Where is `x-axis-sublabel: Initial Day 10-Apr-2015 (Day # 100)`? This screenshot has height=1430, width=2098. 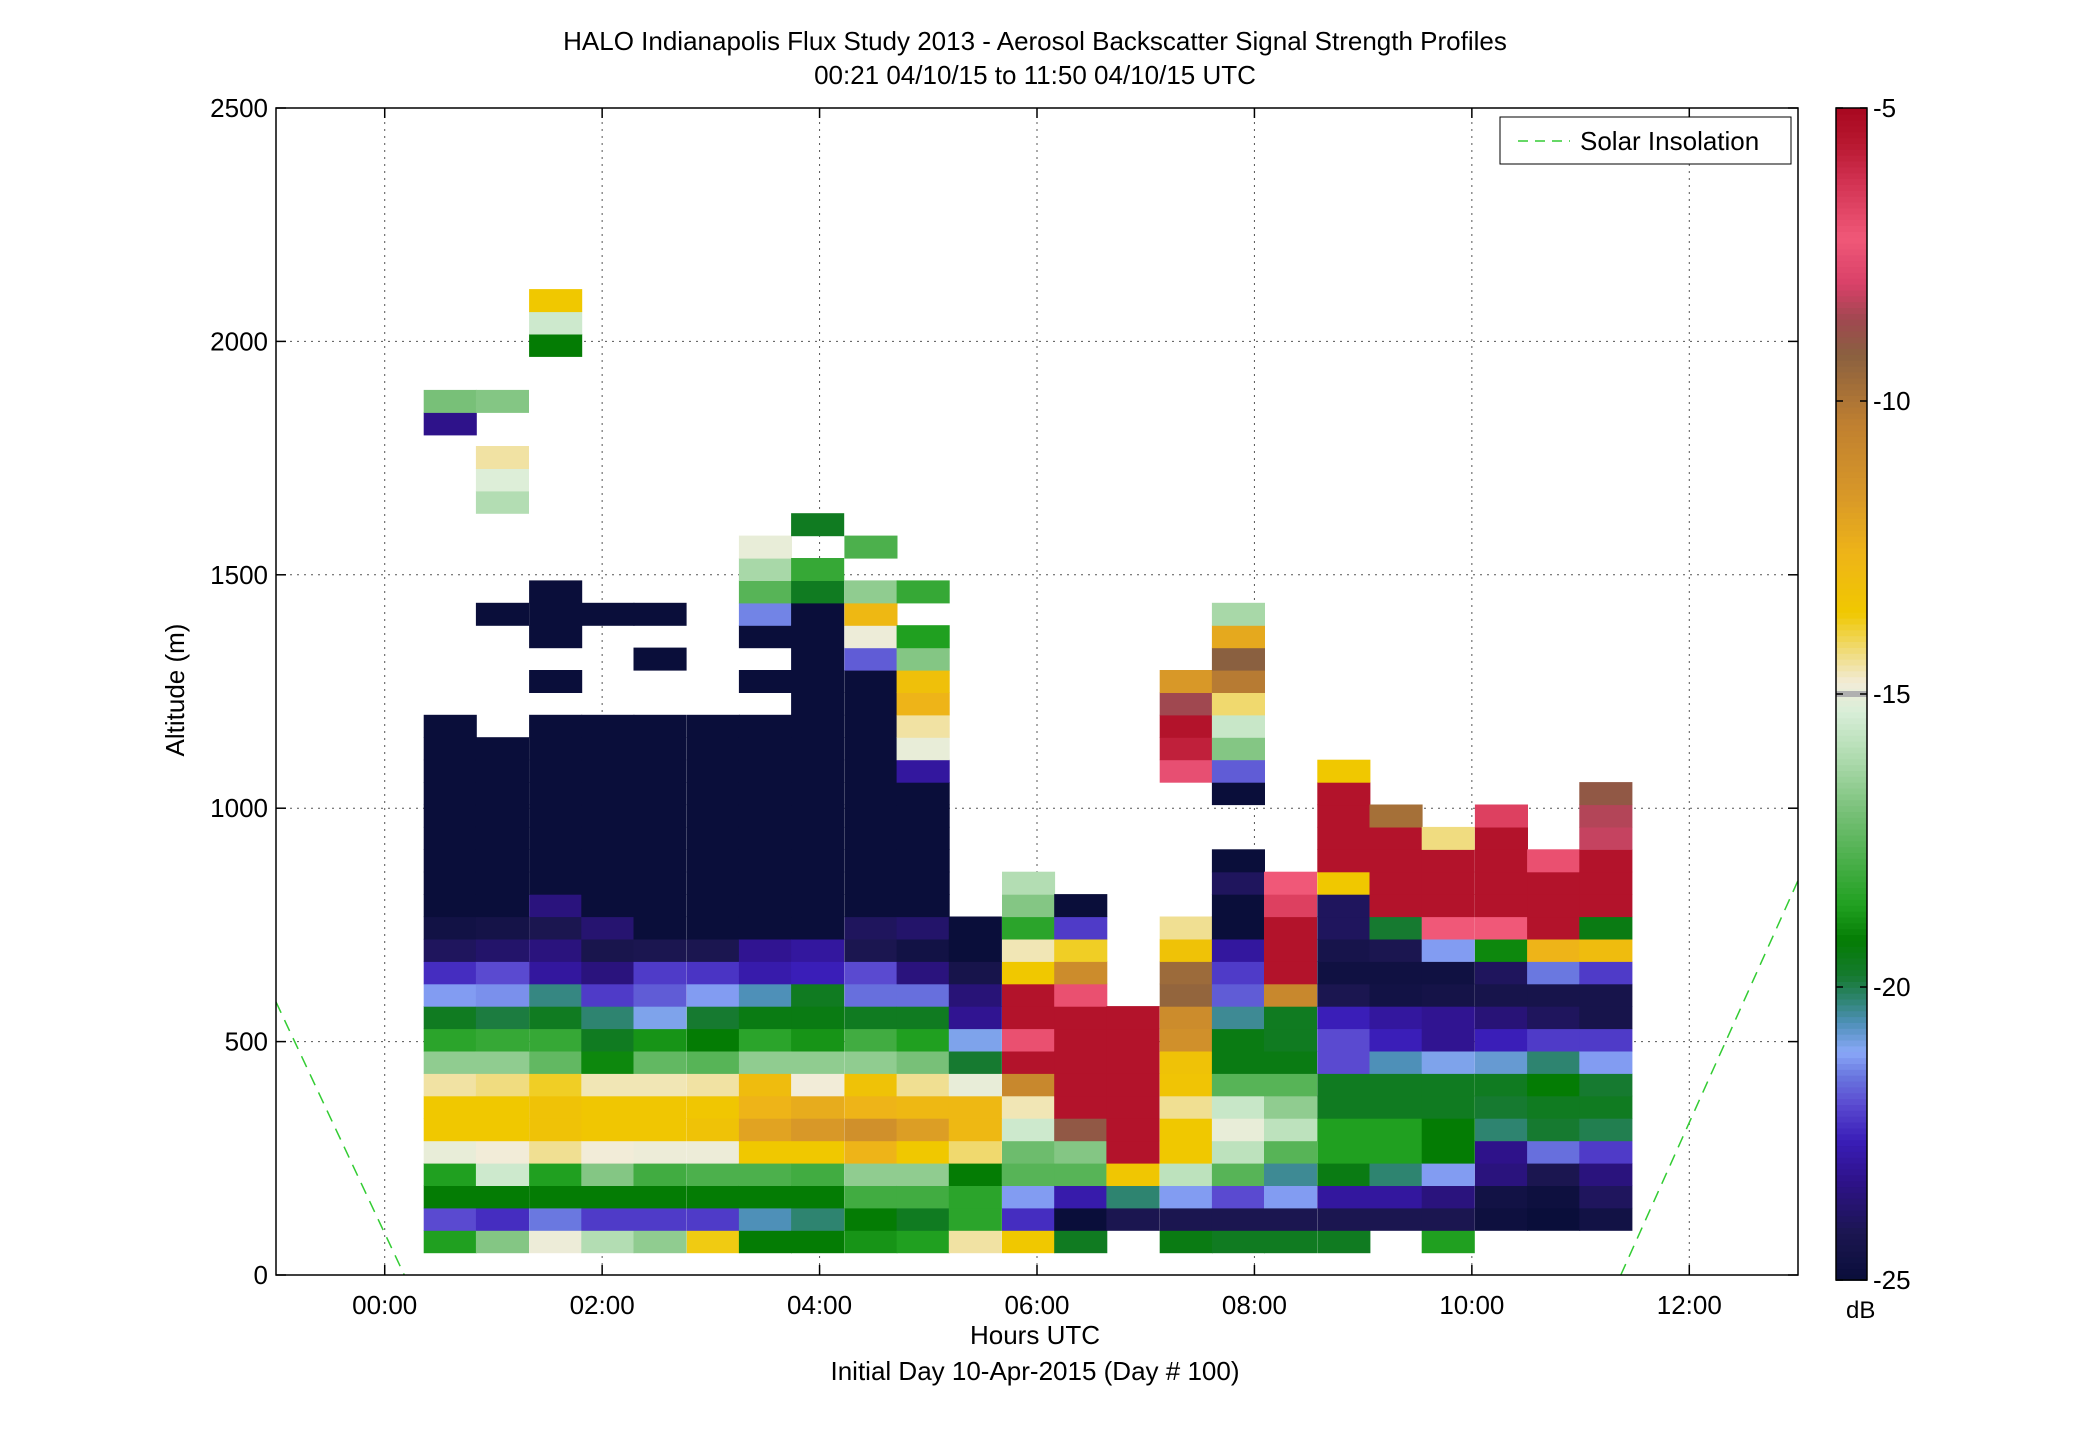
x-axis-sublabel: Initial Day 10-Apr-2015 (Day # 100) is located at coordinates (1035, 1371).